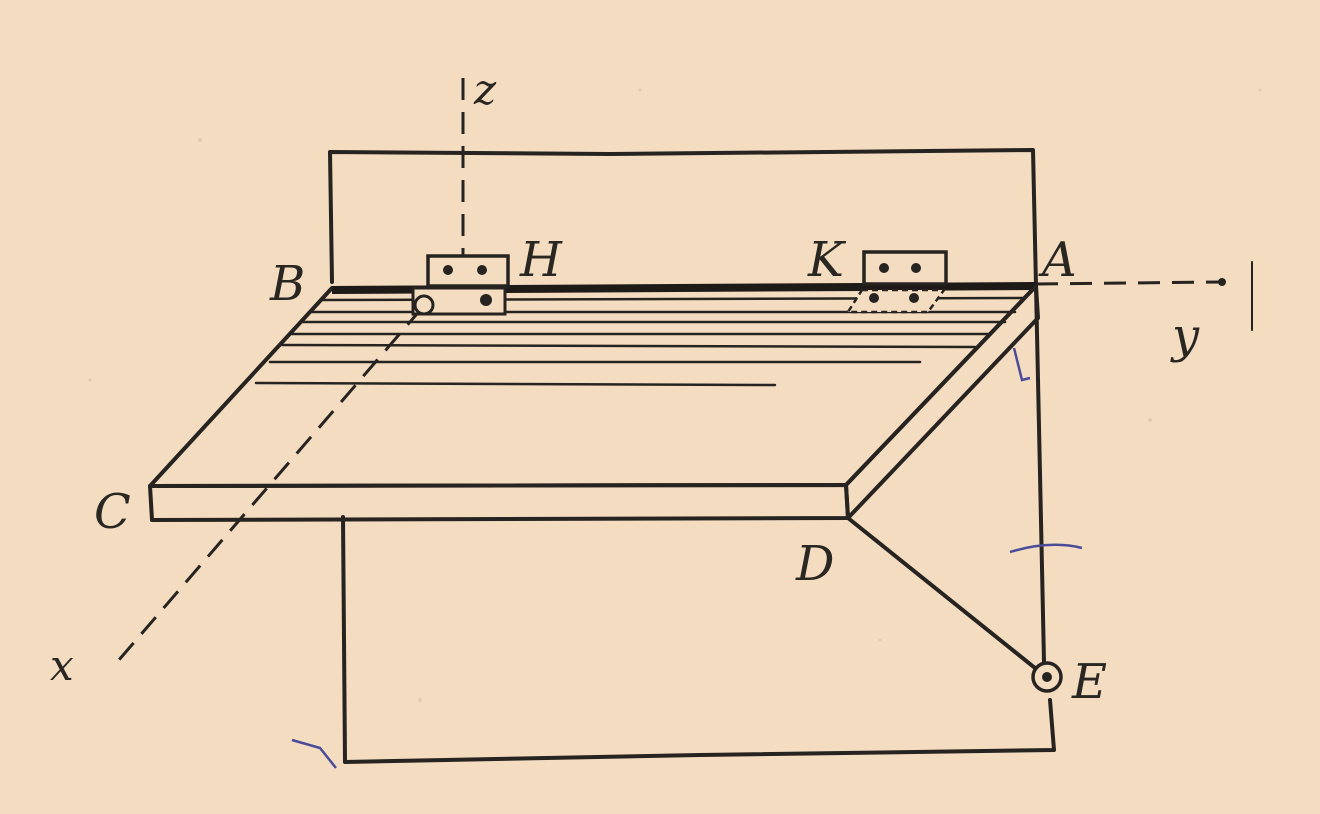 This screenshot has width=1320, height=814. What do you see at coordinates (683, 218) in the screenshot?
I see `wall-upper-outline` at bounding box center [683, 218].